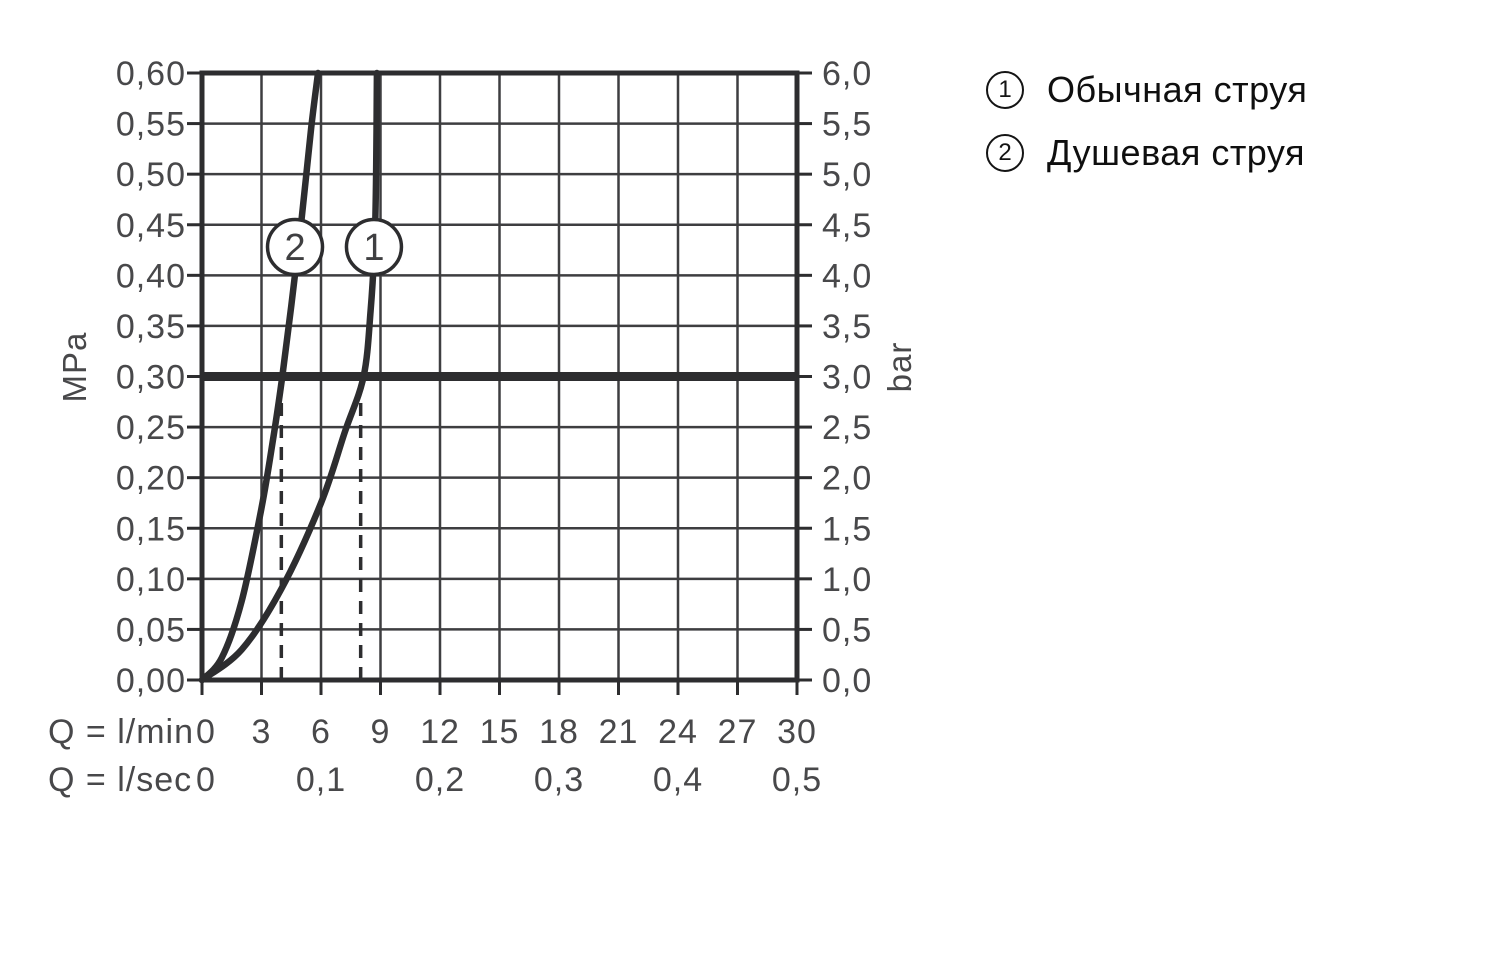 Image resolution: width=1500 pixels, height=956 pixels. I want to click on y-right-tick-label: 1,5, so click(847, 529).